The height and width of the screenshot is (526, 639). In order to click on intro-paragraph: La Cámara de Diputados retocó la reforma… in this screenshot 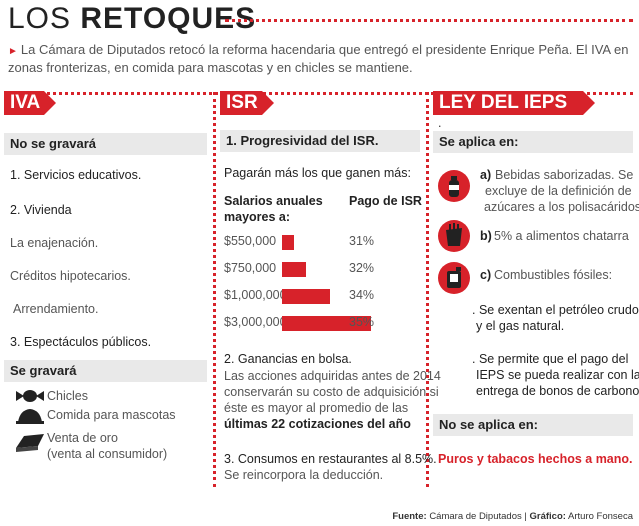, I will do `click(318, 58)`.